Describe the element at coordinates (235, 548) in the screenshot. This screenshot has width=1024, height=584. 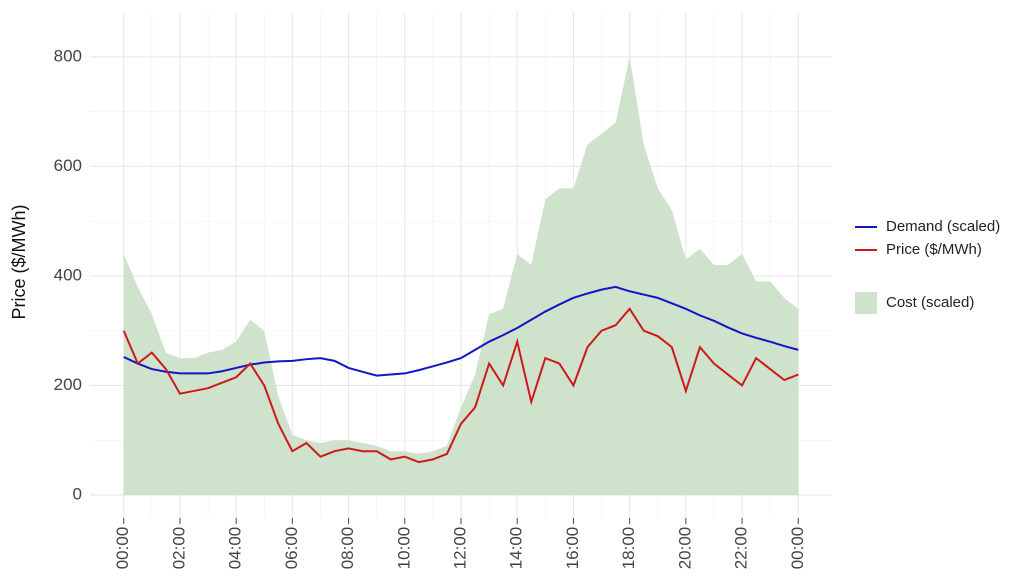
I see `x-tick-label: 04:00` at that location.